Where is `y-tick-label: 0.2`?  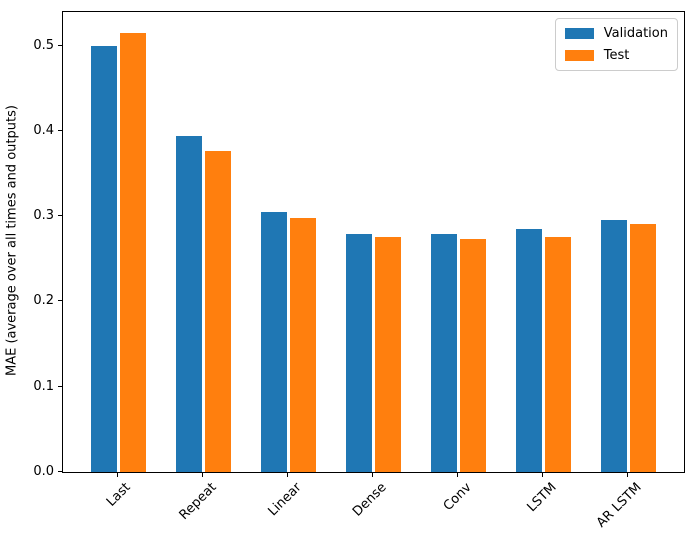
y-tick-label: 0.2 is located at coordinates (43, 301).